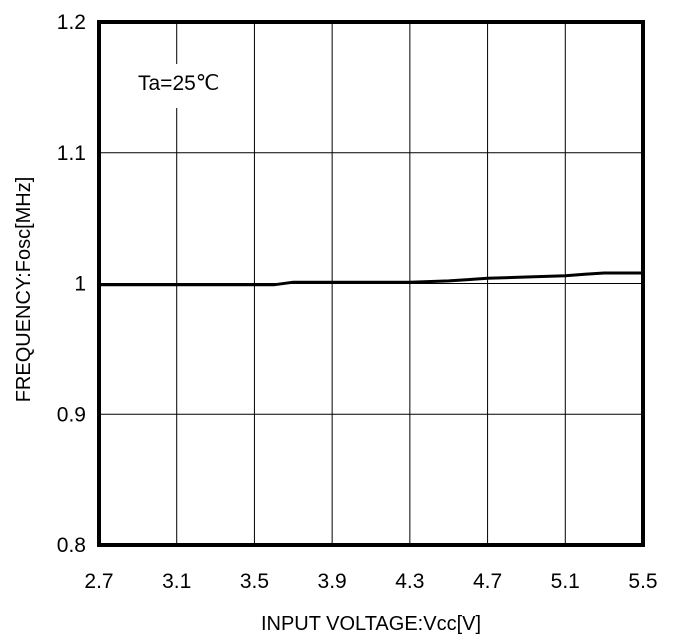 This screenshot has width=678, height=644. What do you see at coordinates (178, 83) in the screenshot?
I see `annotation: Ta=25℃` at bounding box center [178, 83].